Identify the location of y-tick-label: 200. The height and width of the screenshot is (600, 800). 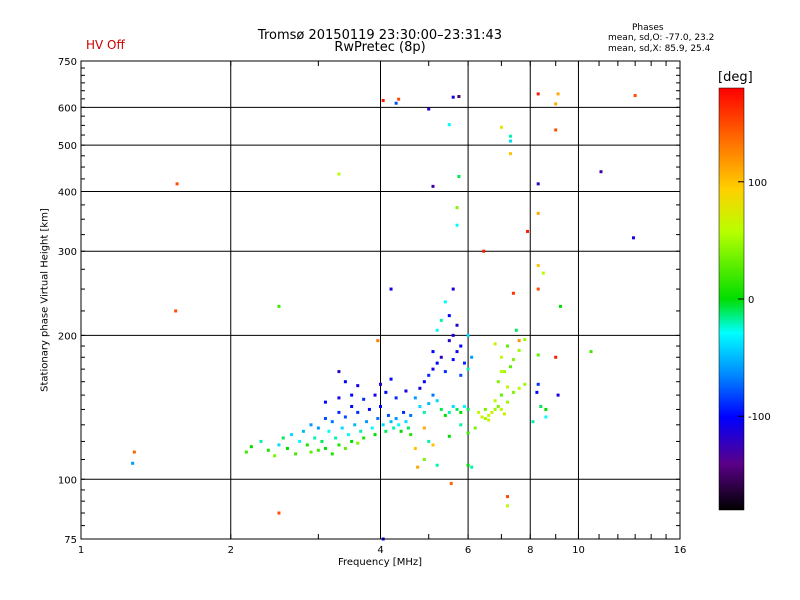
(67, 336).